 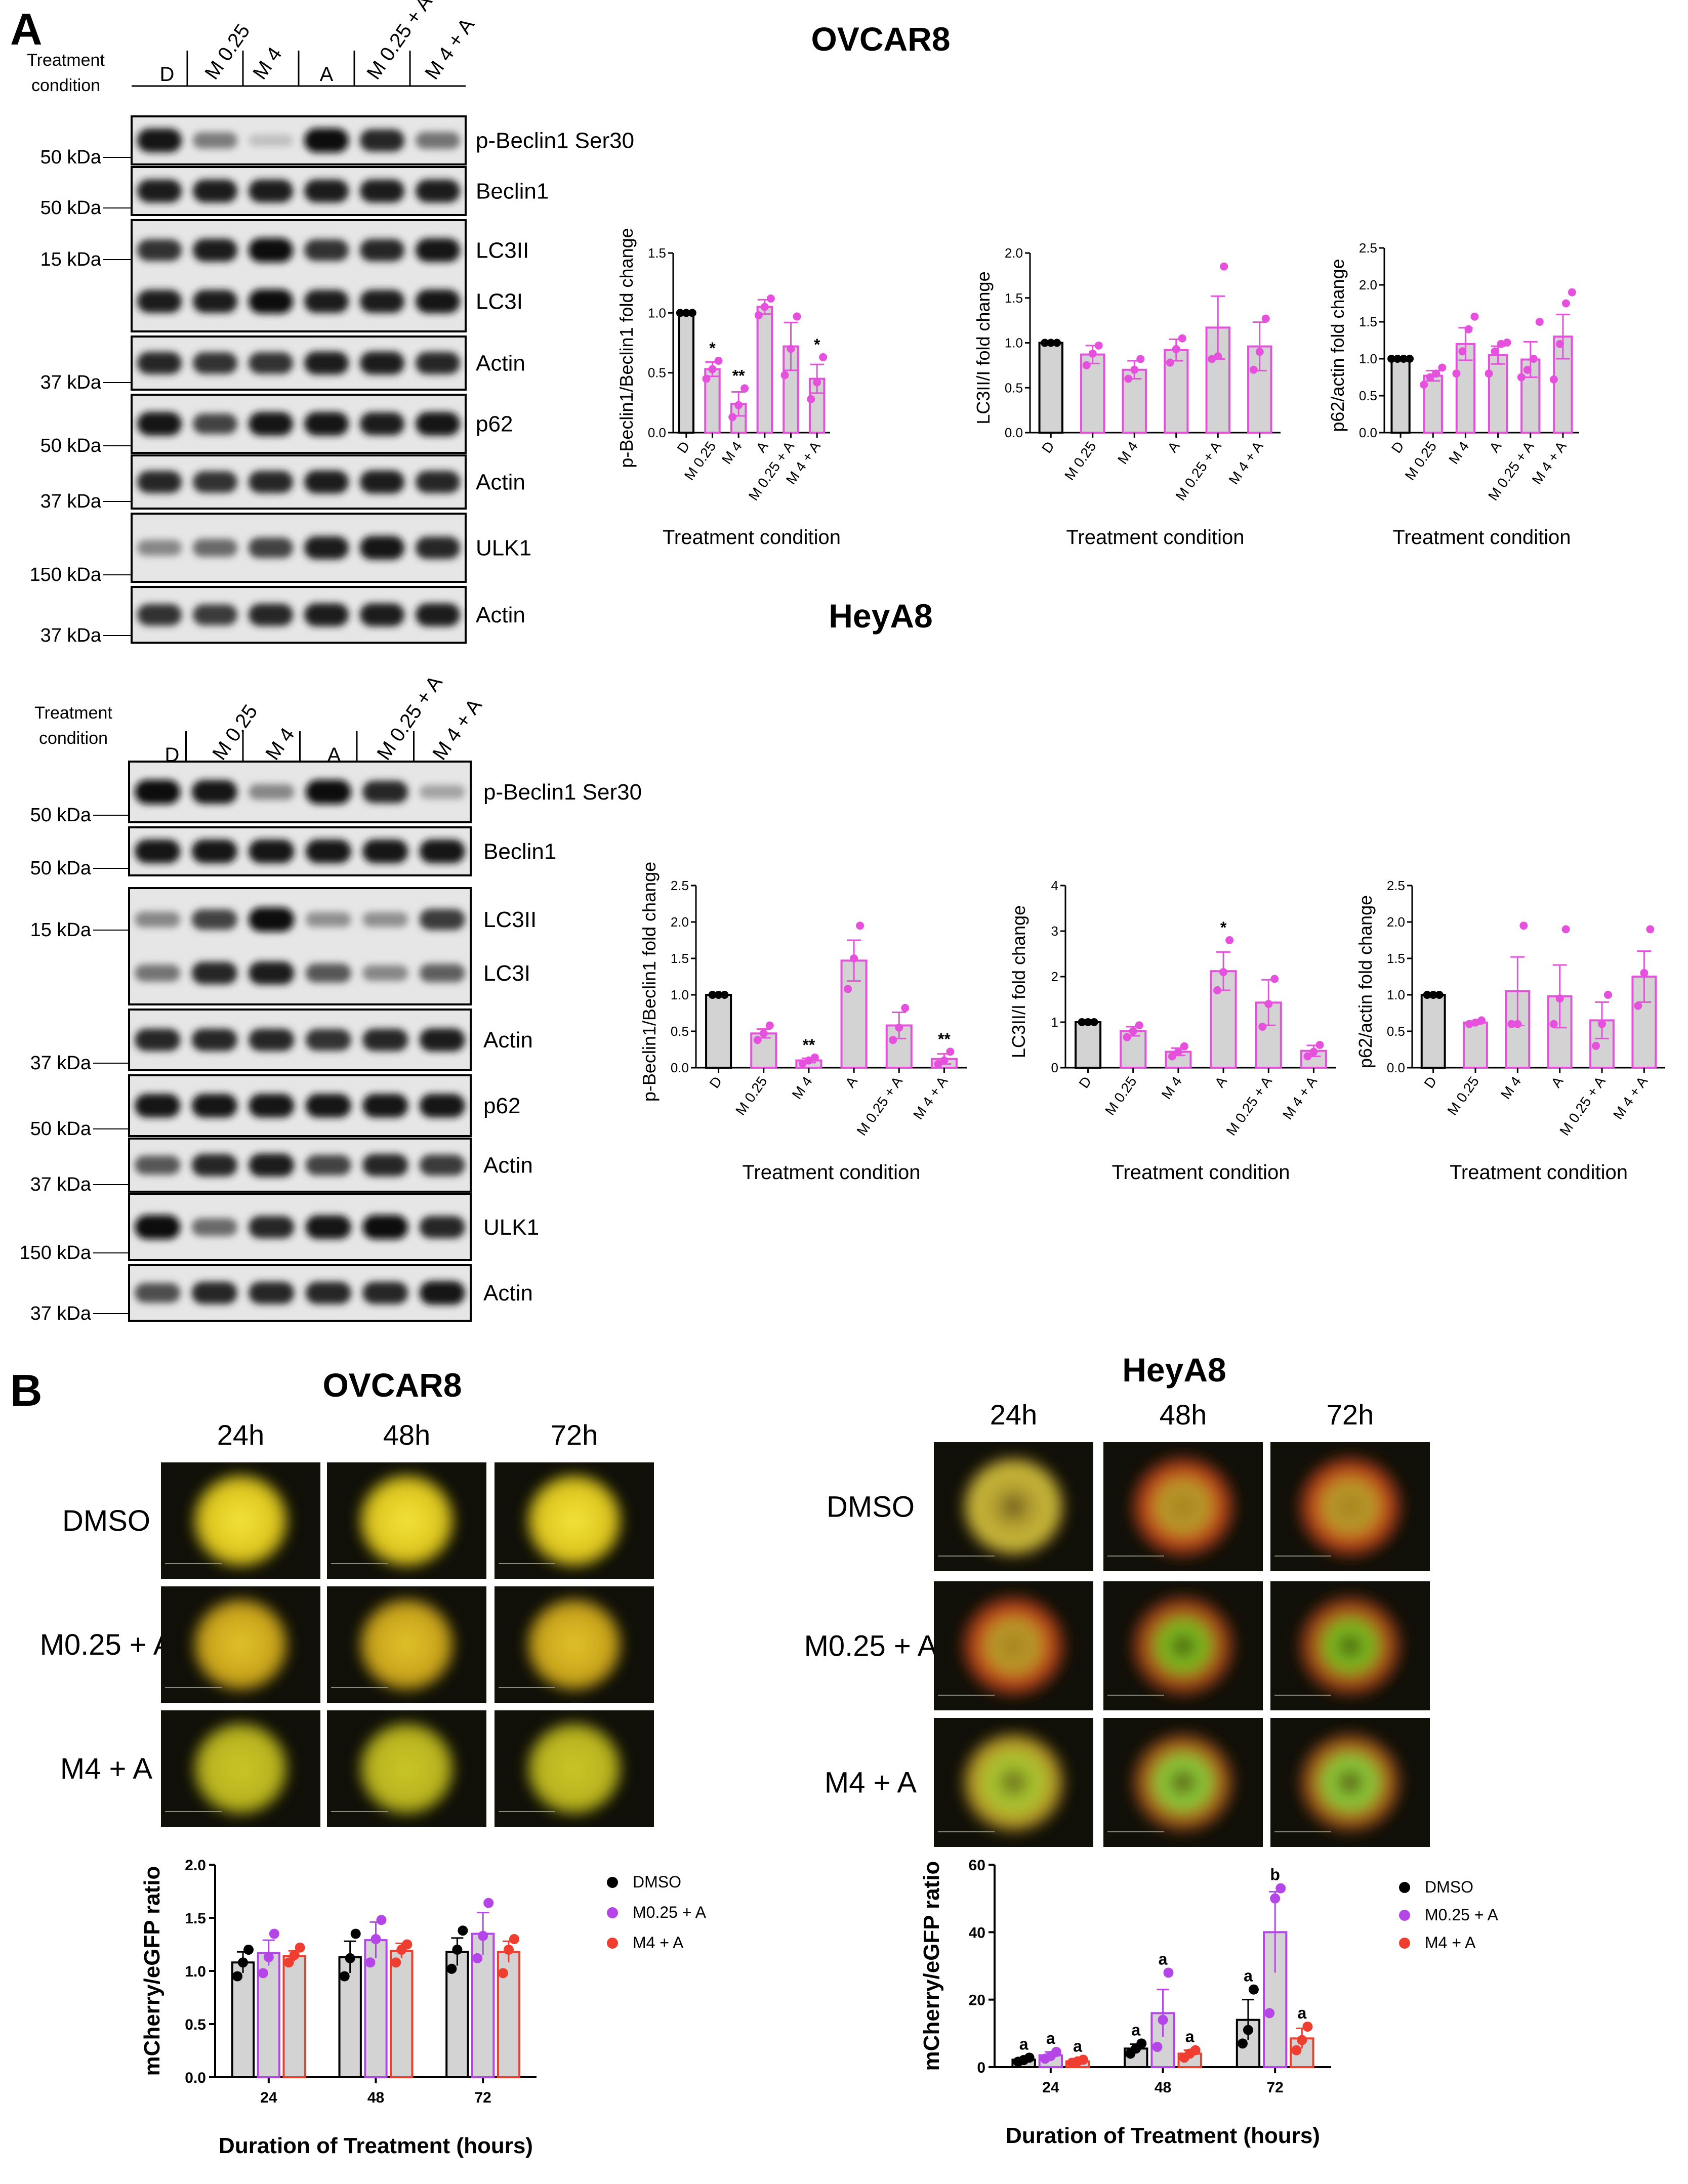 What do you see at coordinates (281, 1041) in the screenshot?
I see `blot-row: Actin 37 kDa` at bounding box center [281, 1041].